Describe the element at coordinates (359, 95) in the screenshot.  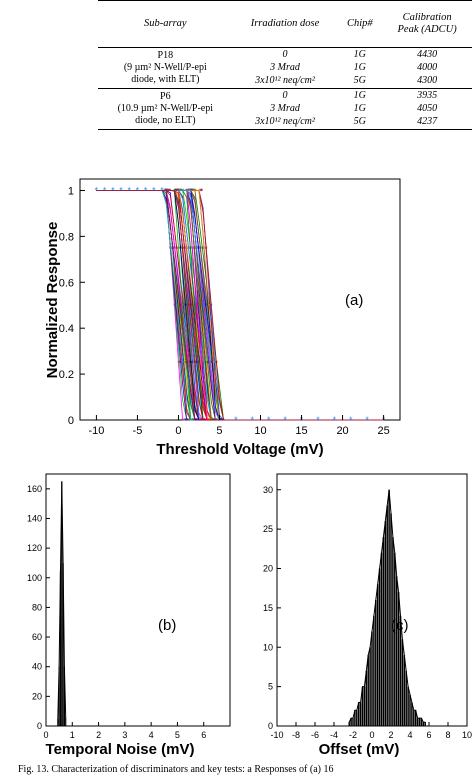
I see `cell-chip: 1G` at that location.